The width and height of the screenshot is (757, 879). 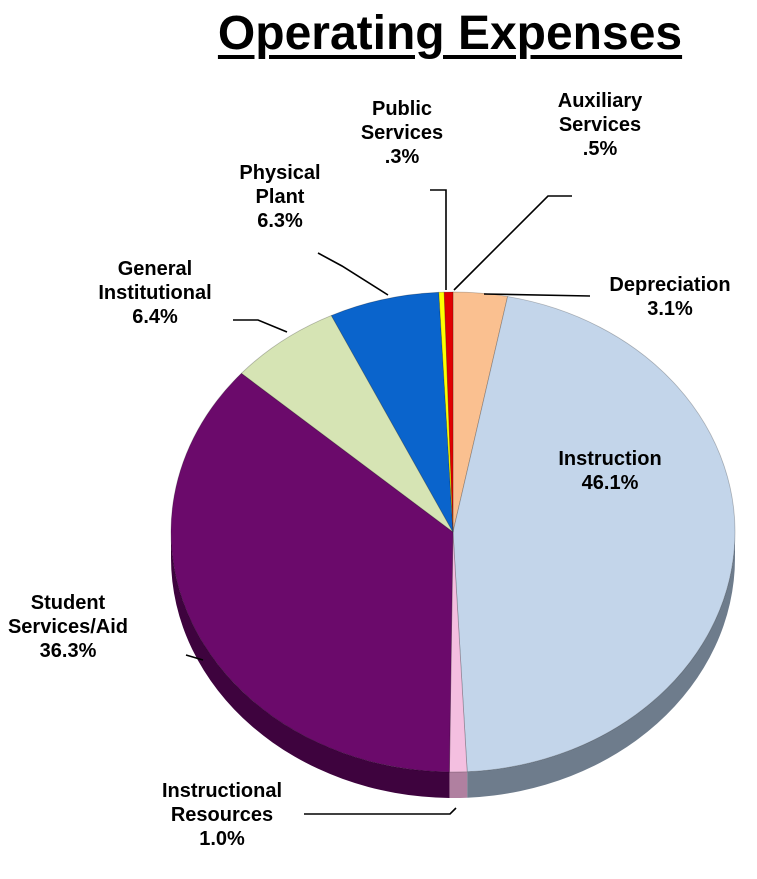 I want to click on slice-label-student-services-aid: Student Services/Aid 36.3%, so click(x=68, y=627).